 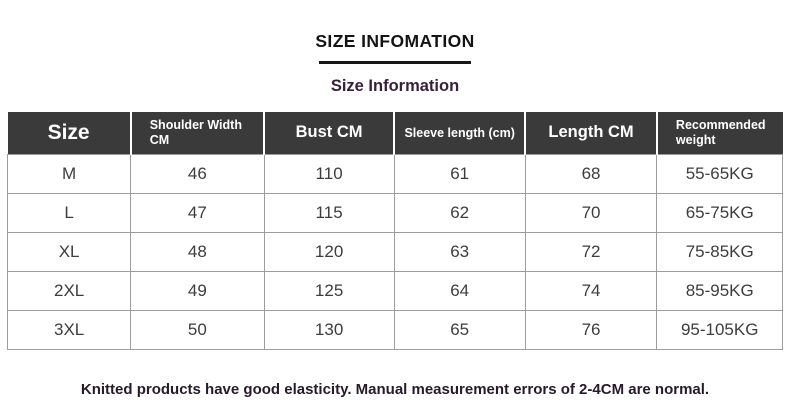 What do you see at coordinates (395, 41) in the screenshot?
I see `page-title: SIZE INFOMATION` at bounding box center [395, 41].